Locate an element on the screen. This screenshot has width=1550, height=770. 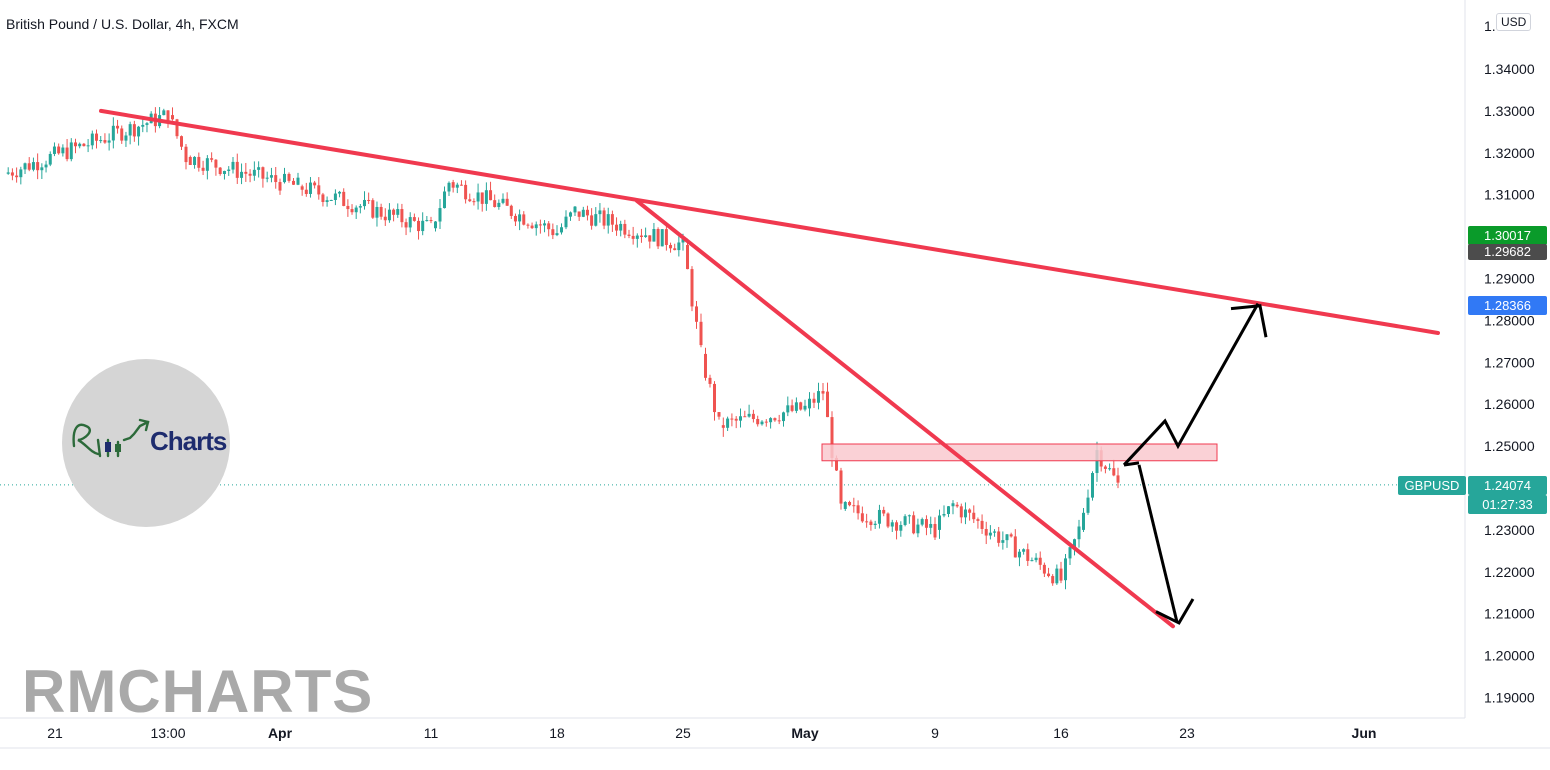
currency-button: USD is located at coordinates (1514, 22).